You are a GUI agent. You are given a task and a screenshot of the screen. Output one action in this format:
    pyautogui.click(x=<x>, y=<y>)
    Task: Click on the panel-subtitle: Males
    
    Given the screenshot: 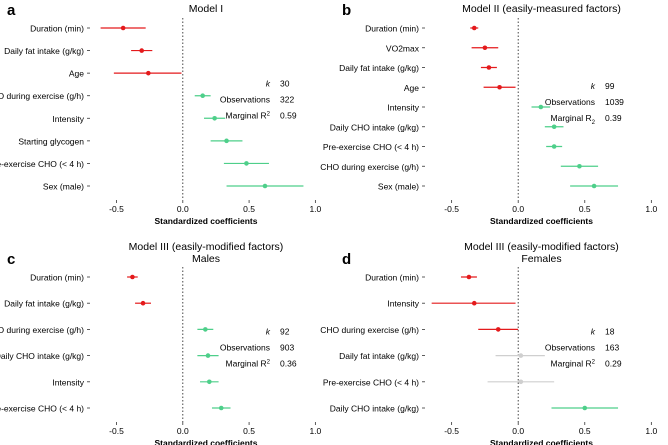 What is the action you would take?
    pyautogui.click(x=206, y=259)
    